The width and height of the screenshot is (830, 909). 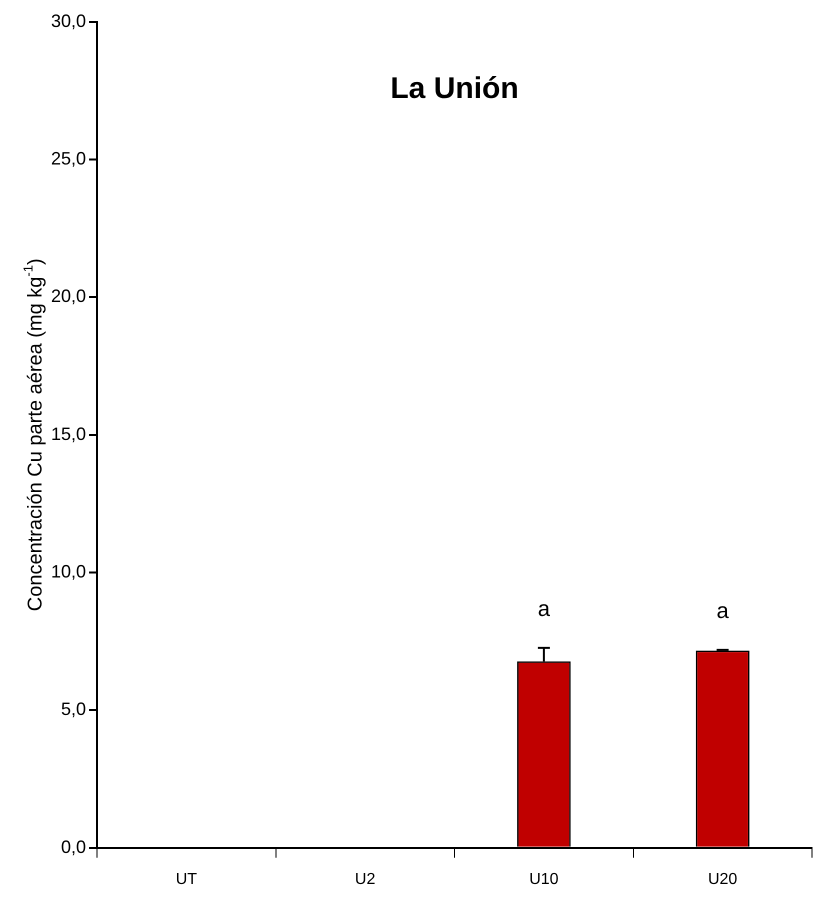 What do you see at coordinates (33, 435) in the screenshot?
I see `y-axis-title: Concentración Cu parte aérea (mg kg-1)` at bounding box center [33, 435].